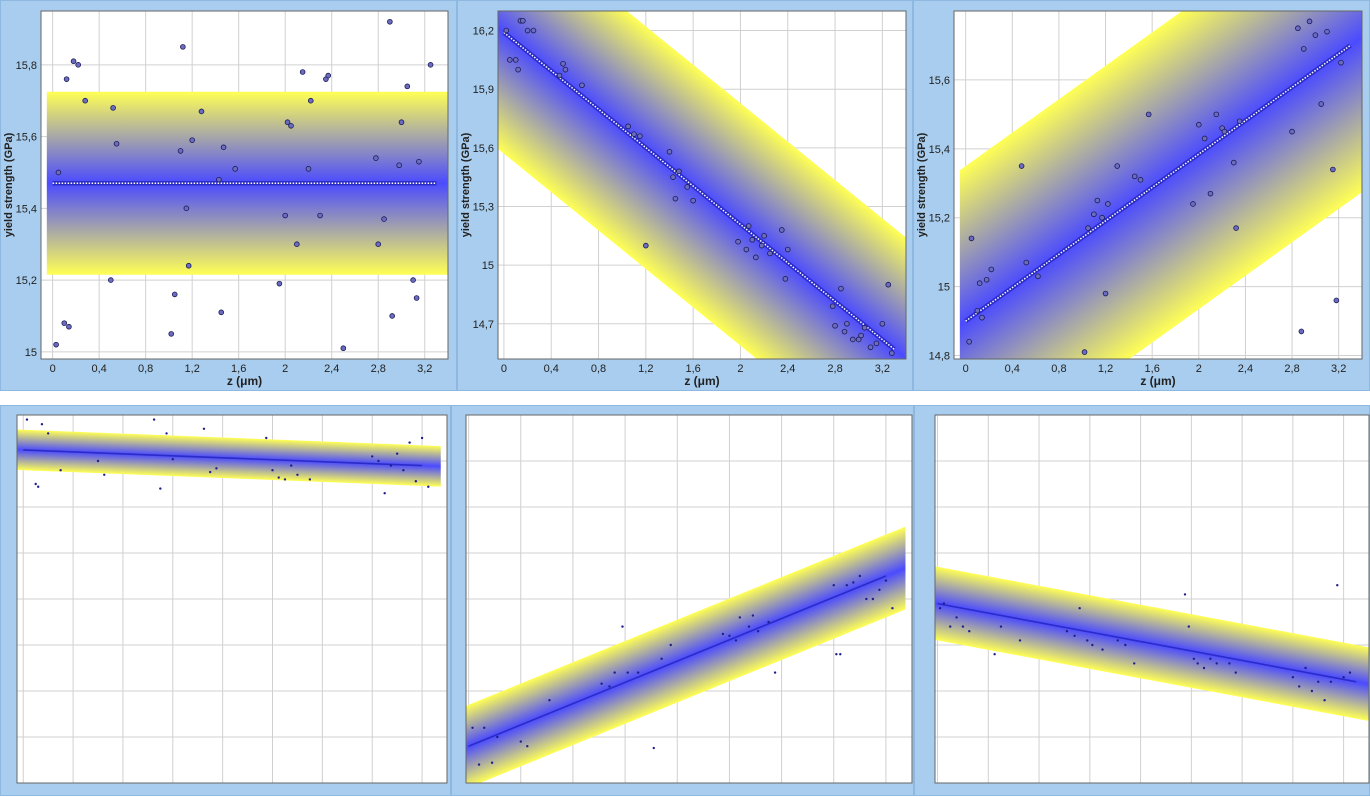 Image resolution: width=1370 pixels, height=797 pixels. Describe the element at coordinates (1291, 369) in the screenshot. I see `x-tick-label: 2,8` at that location.